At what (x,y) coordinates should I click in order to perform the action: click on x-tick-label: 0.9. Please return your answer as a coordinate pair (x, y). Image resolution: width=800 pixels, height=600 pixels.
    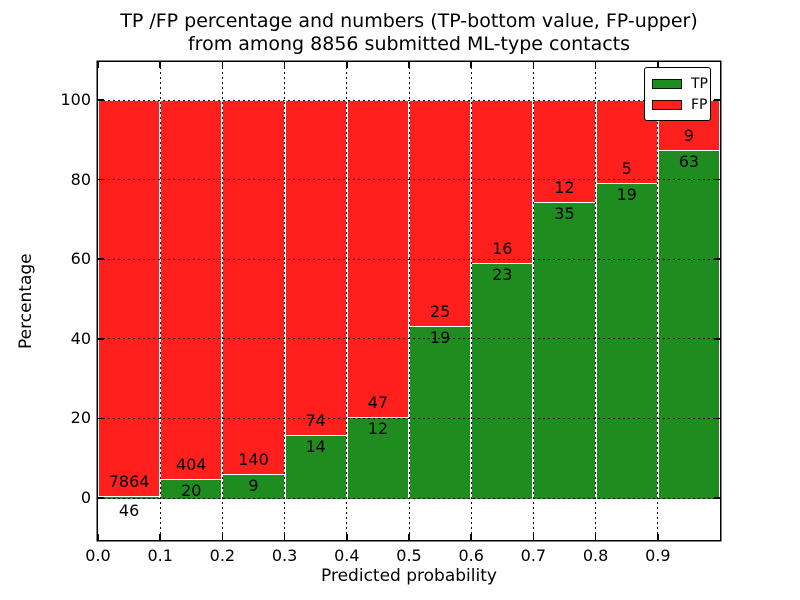
    Looking at the image, I should click on (658, 555).